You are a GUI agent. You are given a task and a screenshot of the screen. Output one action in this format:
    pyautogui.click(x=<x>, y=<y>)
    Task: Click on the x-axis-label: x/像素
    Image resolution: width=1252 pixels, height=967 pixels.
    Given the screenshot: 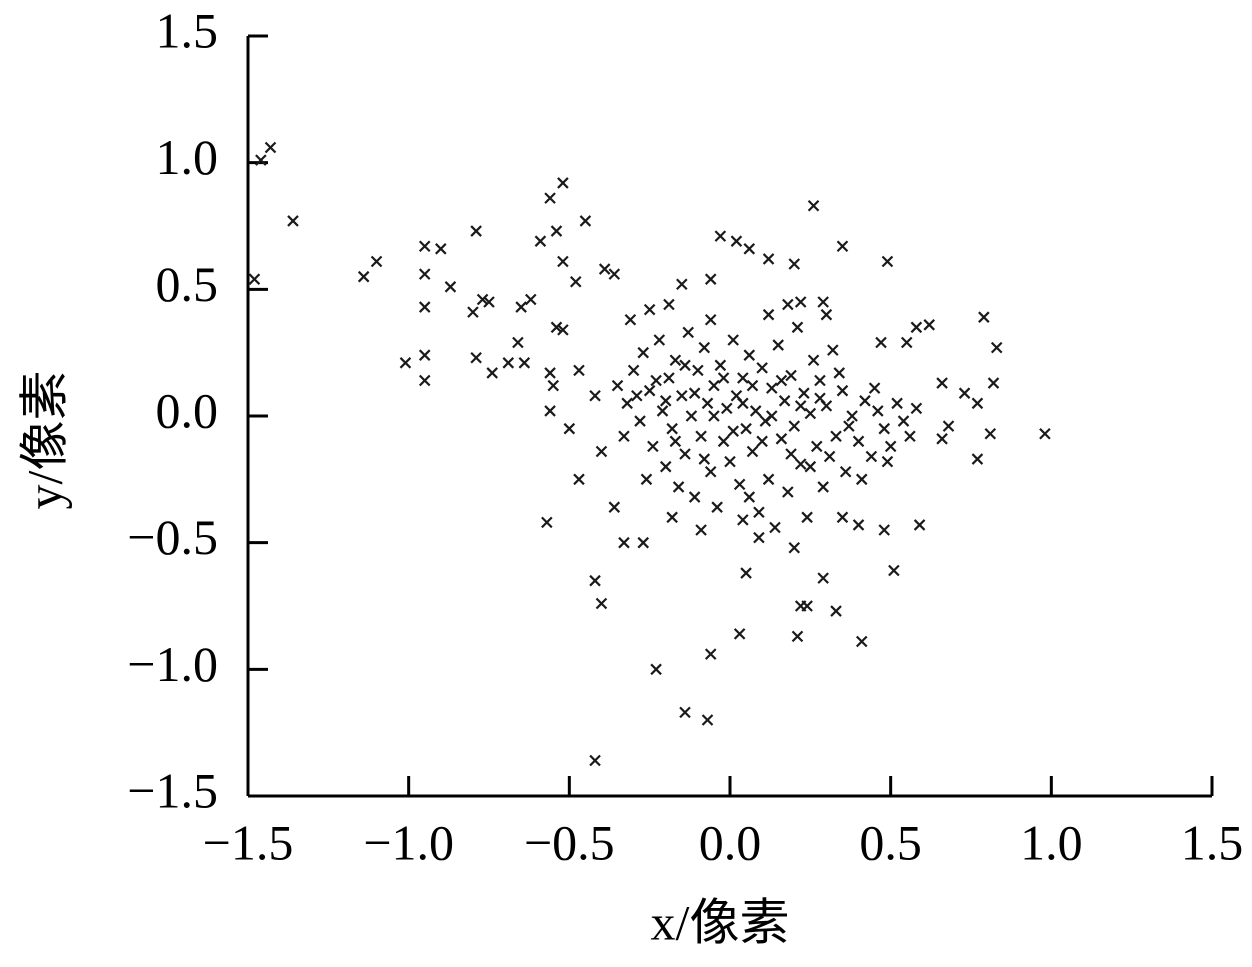 What is the action you would take?
    pyautogui.click(x=720, y=922)
    